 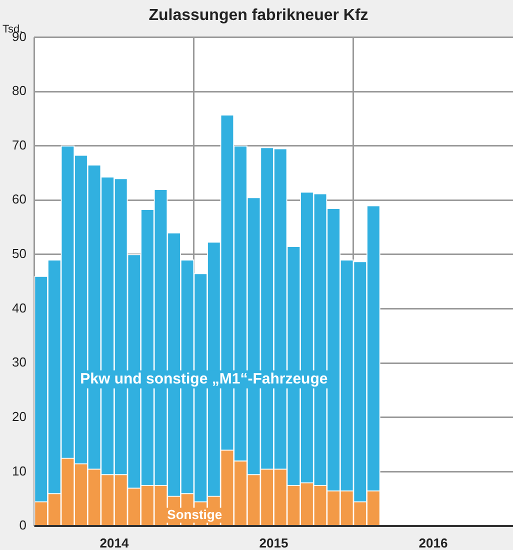 What do you see at coordinates (19, 199) in the screenshot?
I see `y-tick-label: 60` at bounding box center [19, 199].